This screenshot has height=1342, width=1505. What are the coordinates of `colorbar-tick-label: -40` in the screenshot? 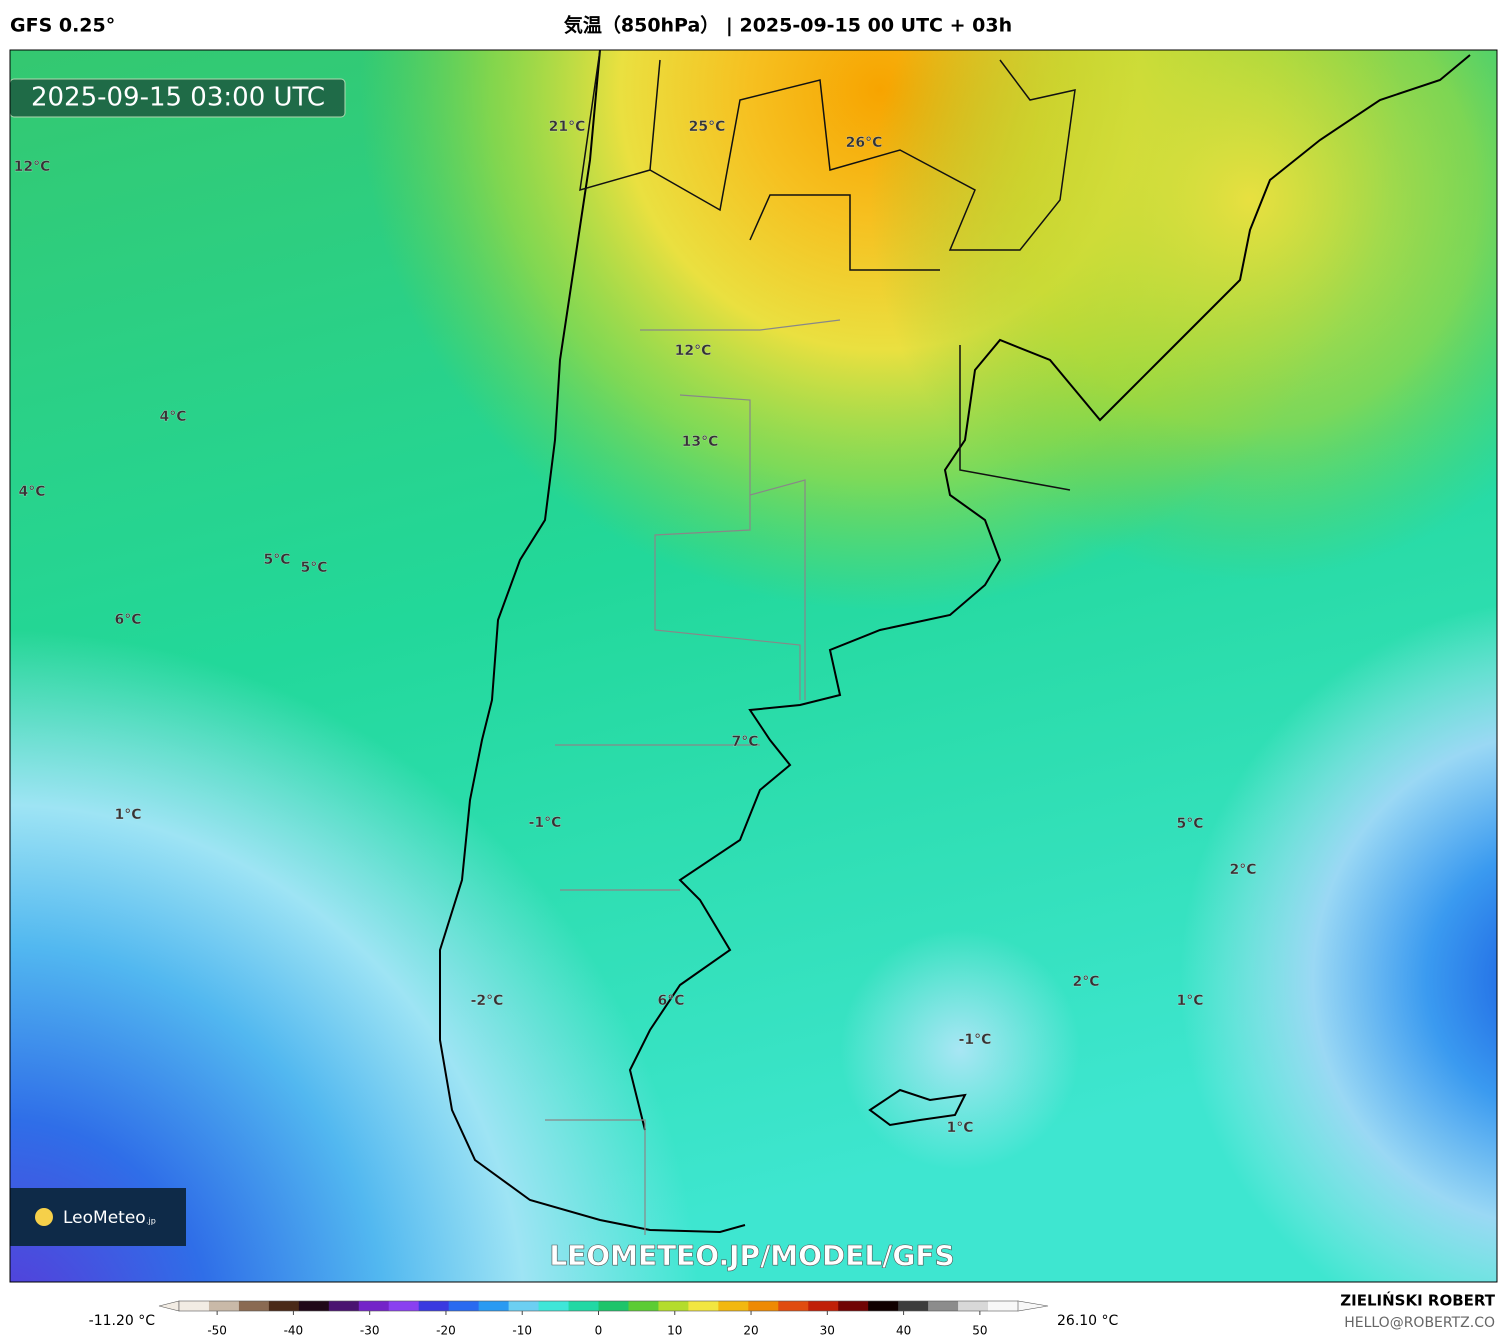 It's located at (294, 1331).